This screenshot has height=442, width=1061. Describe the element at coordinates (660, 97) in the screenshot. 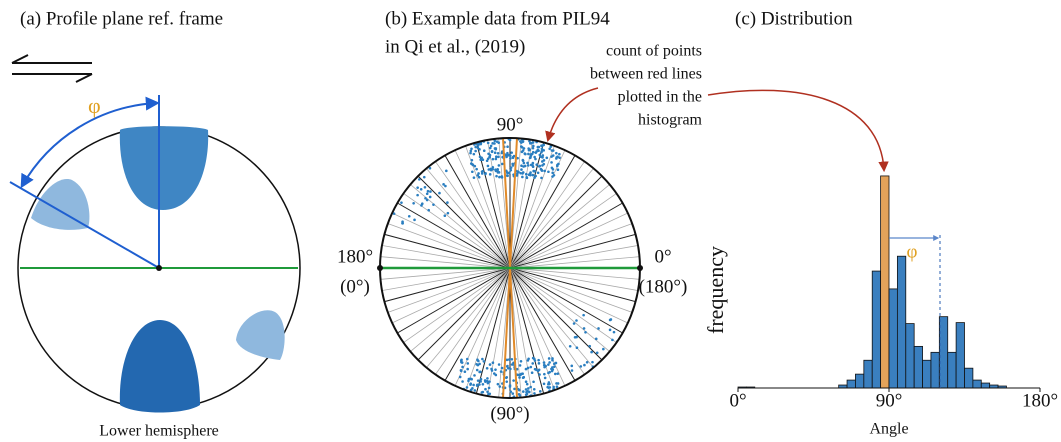

I see `annotation-line: plotted in the` at that location.